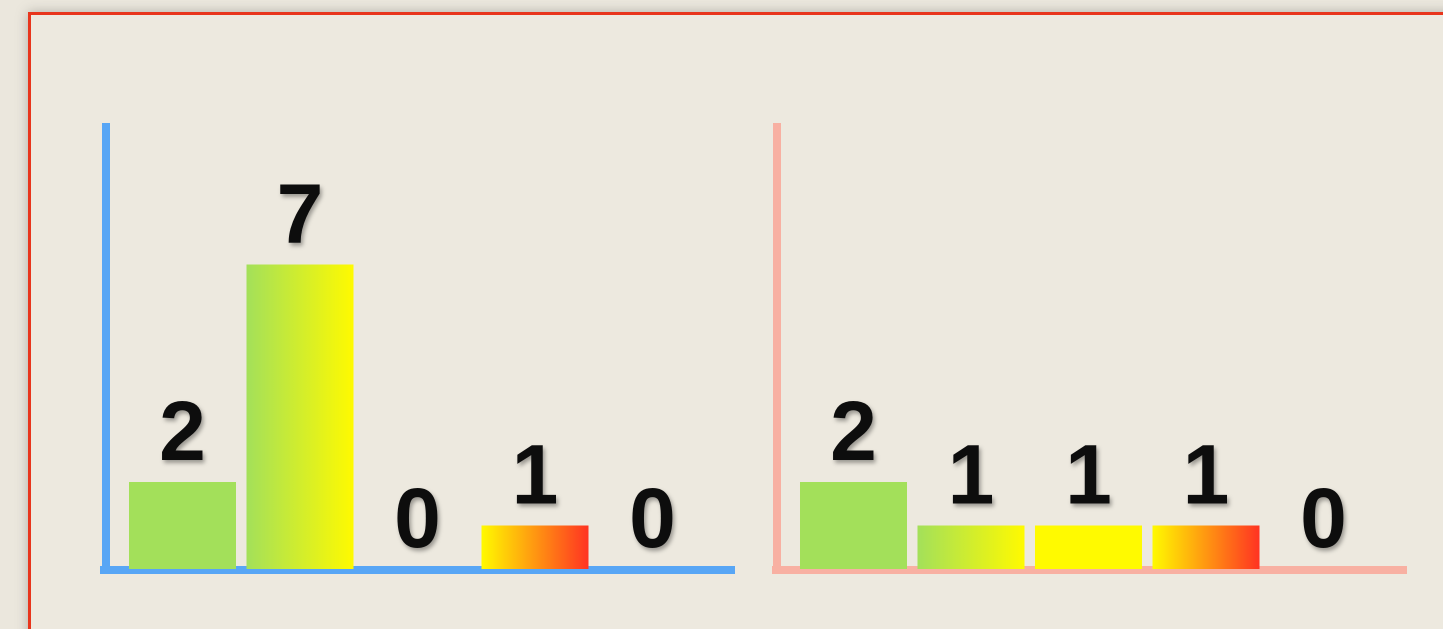 The height and width of the screenshot is (629, 1443). What do you see at coordinates (300, 214) in the screenshot?
I see `value-label: 7` at bounding box center [300, 214].